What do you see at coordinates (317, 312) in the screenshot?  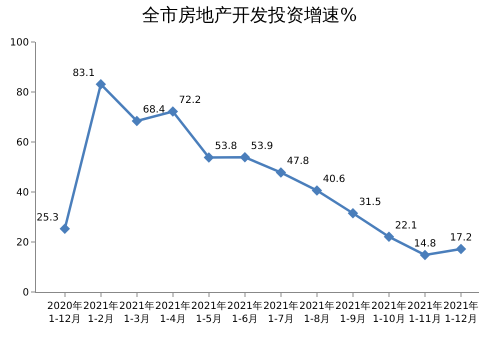 I see `x-tick-label: 2021年 1-8月` at bounding box center [317, 312].